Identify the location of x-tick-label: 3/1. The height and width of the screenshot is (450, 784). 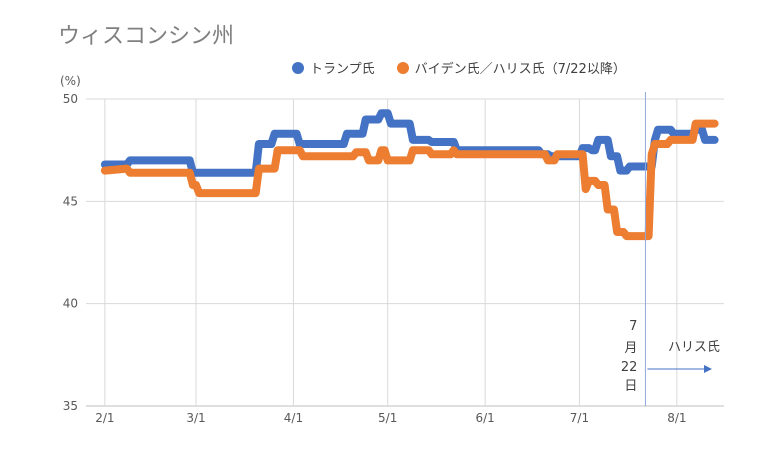
(195, 418).